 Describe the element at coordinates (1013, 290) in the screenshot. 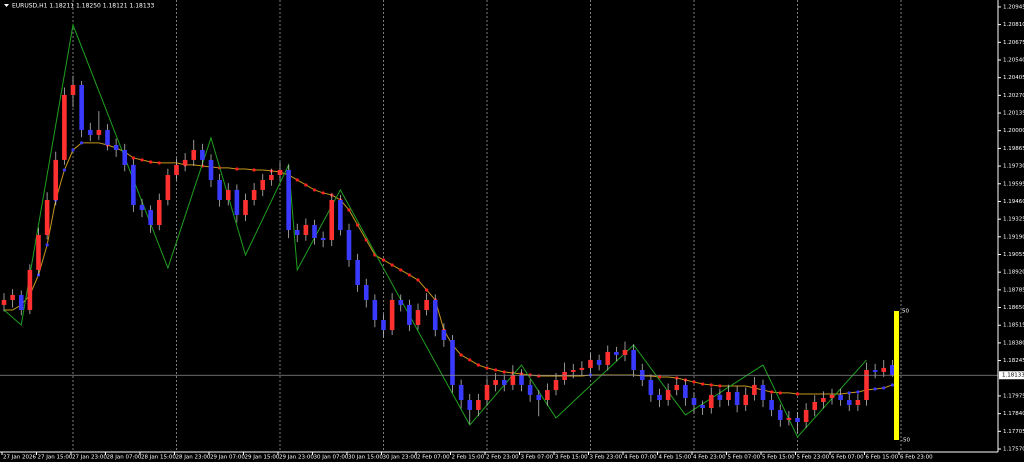

I see `y-tick-label: 1.18785` at that location.